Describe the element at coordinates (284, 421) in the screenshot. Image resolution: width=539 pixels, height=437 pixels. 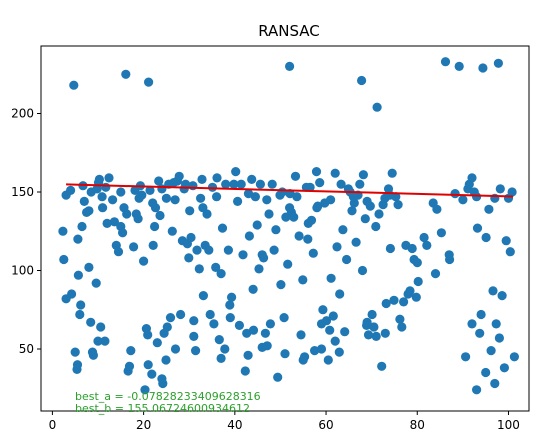
I see `x-axis: 0 20 40 60 80 100` at that location.